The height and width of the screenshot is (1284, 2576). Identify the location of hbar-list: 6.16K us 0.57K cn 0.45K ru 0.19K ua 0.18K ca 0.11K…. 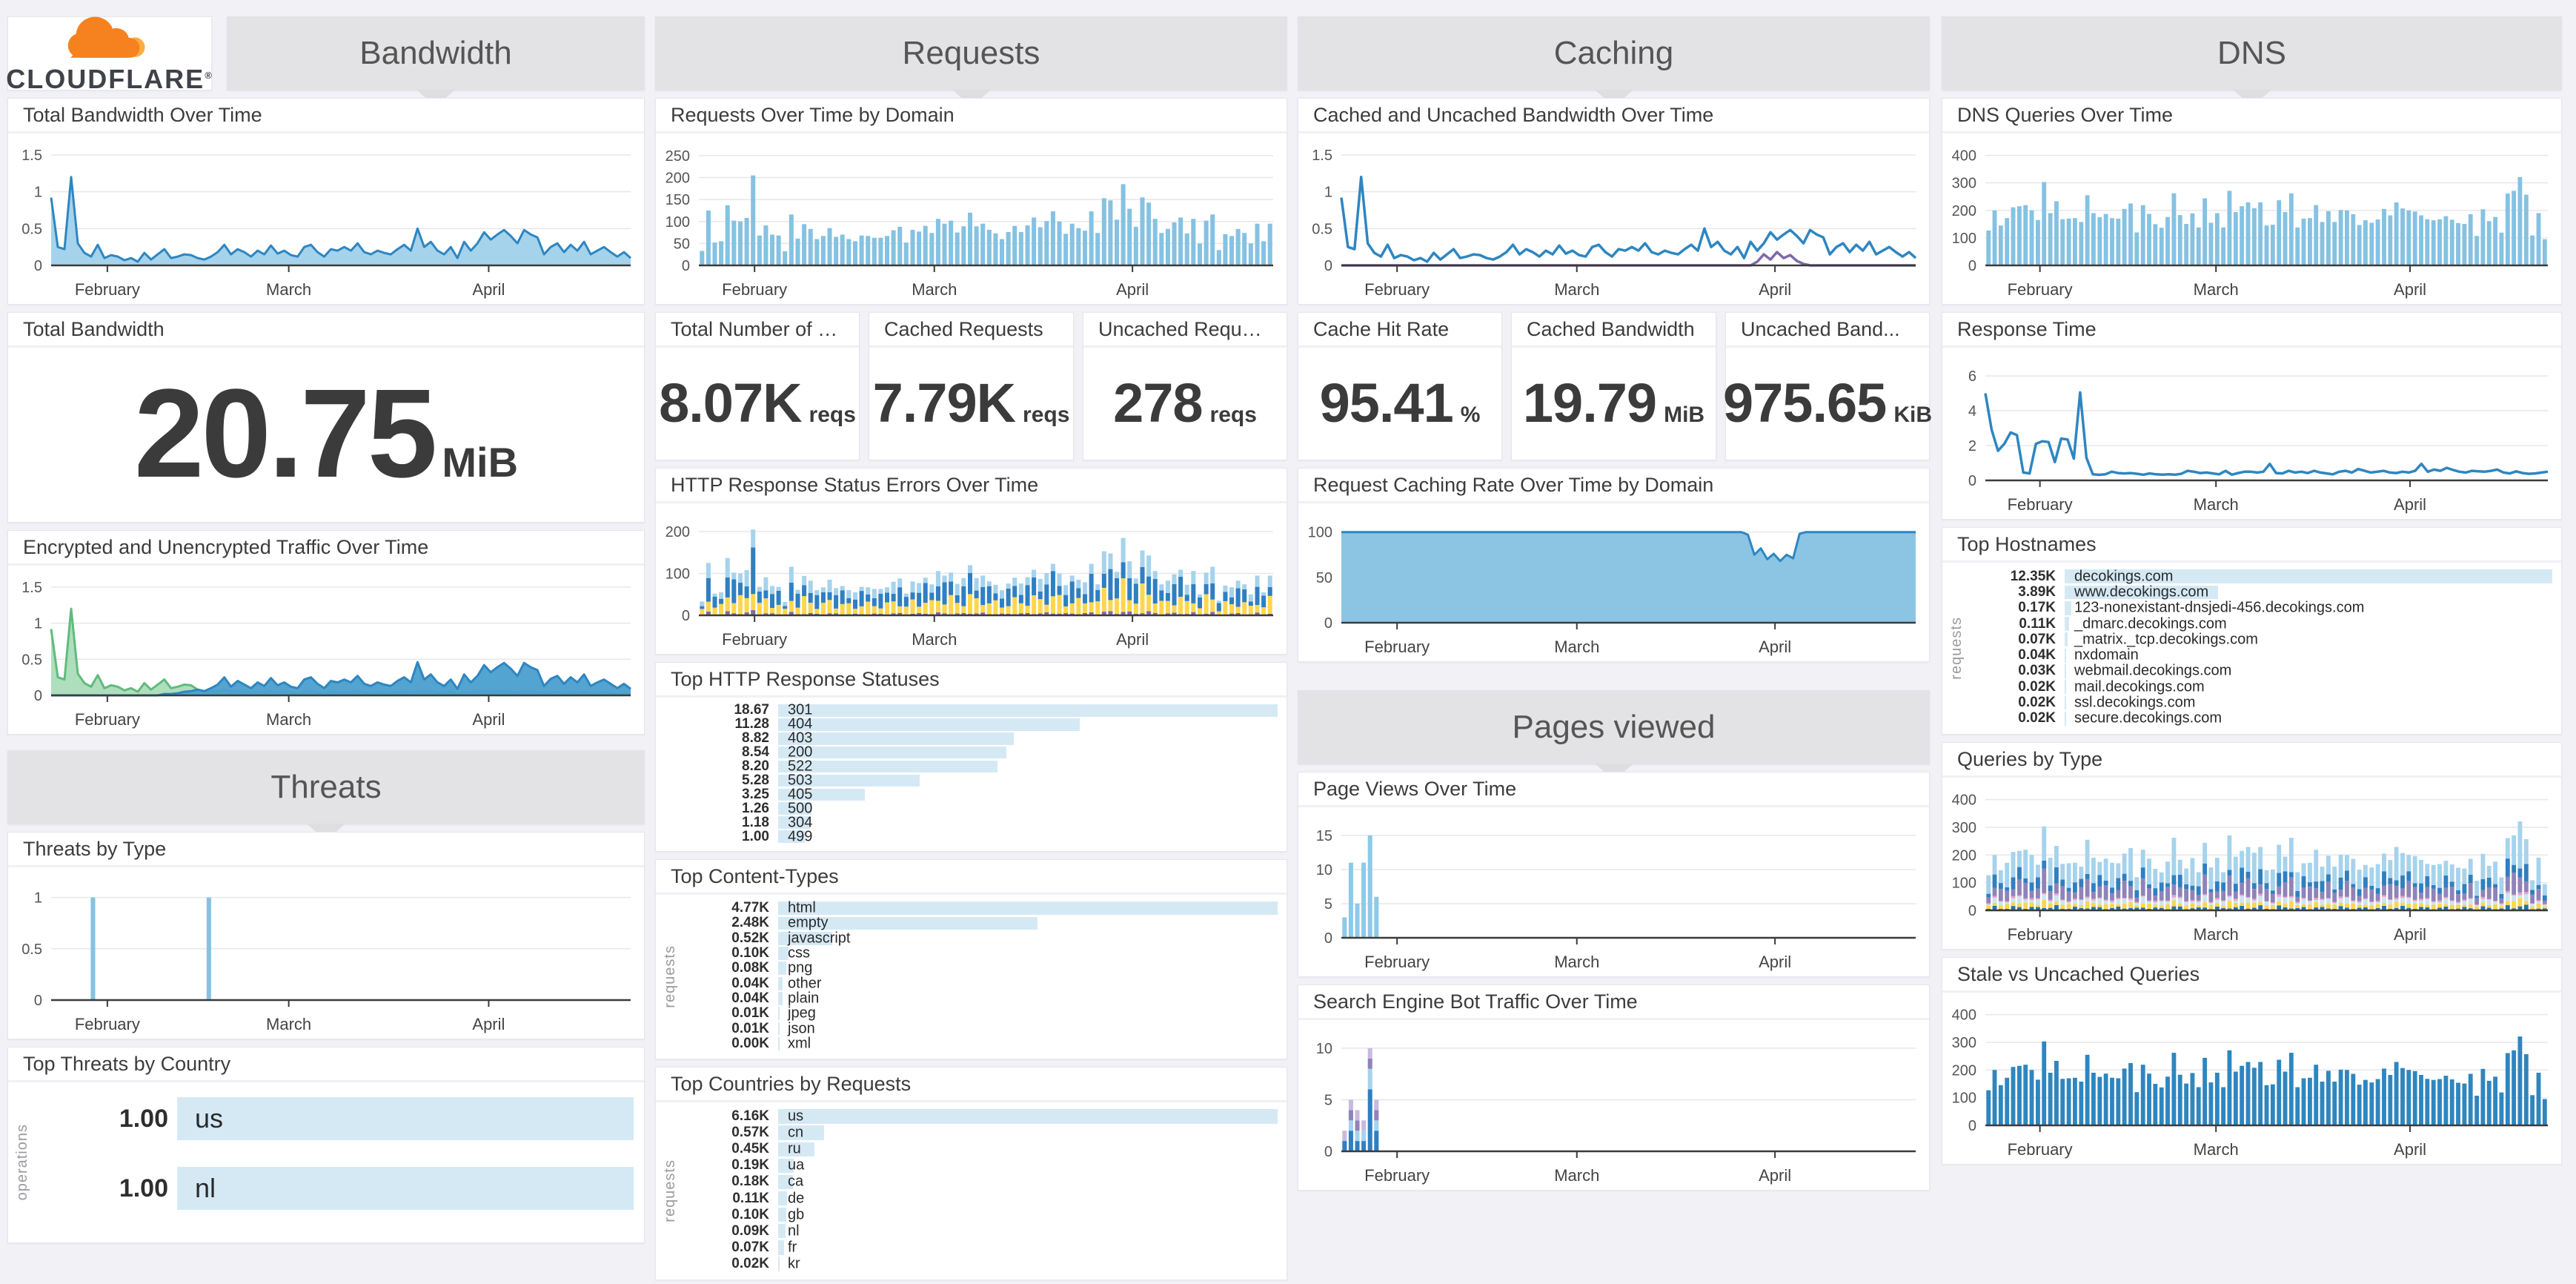
(972, 1191).